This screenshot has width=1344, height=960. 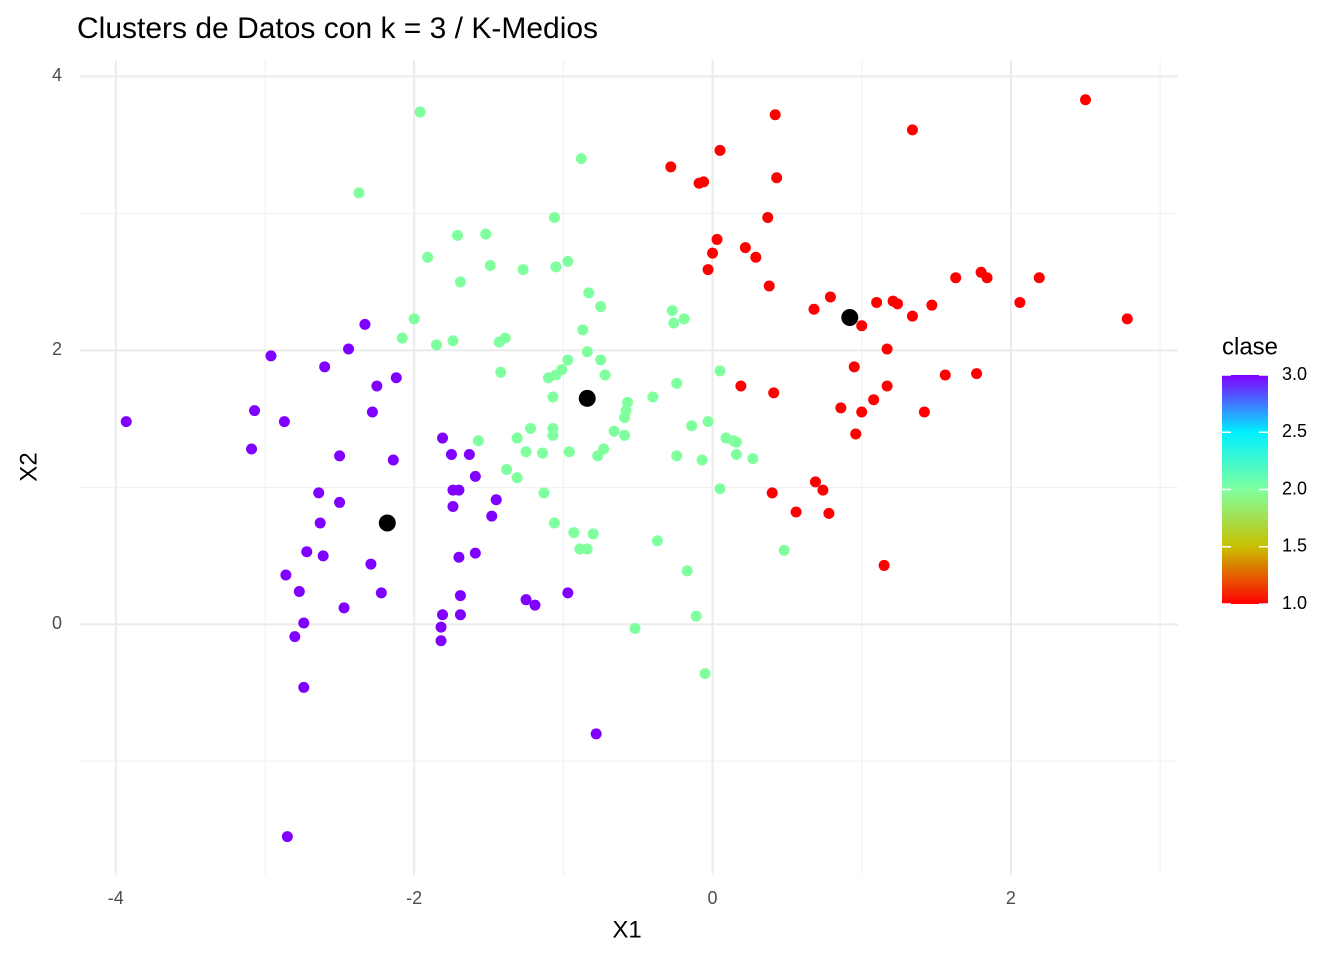 I want to click on chart-title: Clusters de Datos con k = 3 / K-Medios, so click(x=337, y=28).